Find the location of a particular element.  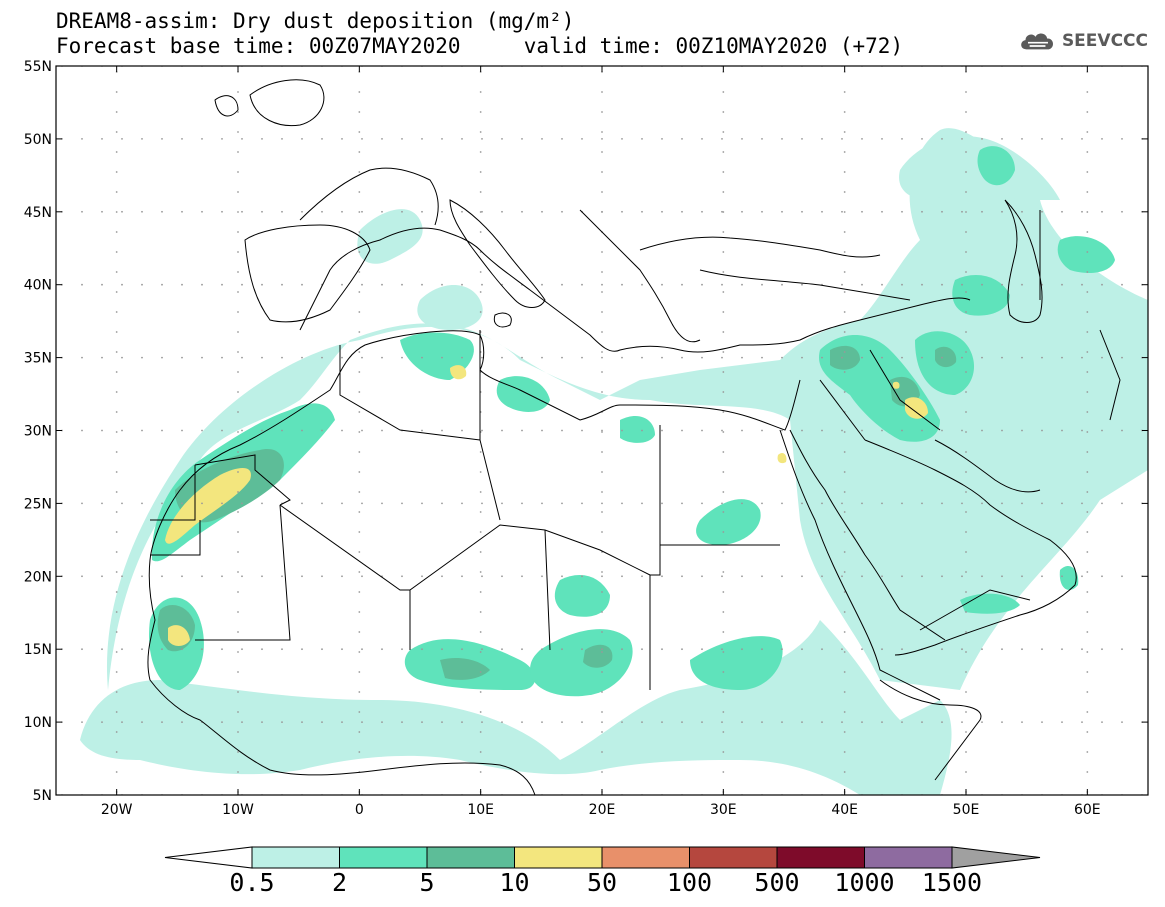

colorbar-swatch is located at coordinates (645, 857).